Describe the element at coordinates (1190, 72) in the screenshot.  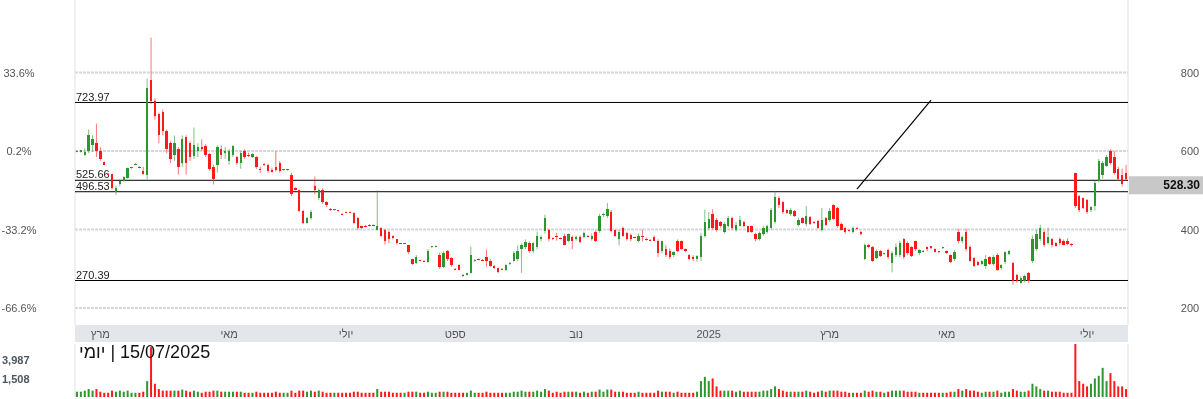
I see `y-tick-label: 800` at that location.